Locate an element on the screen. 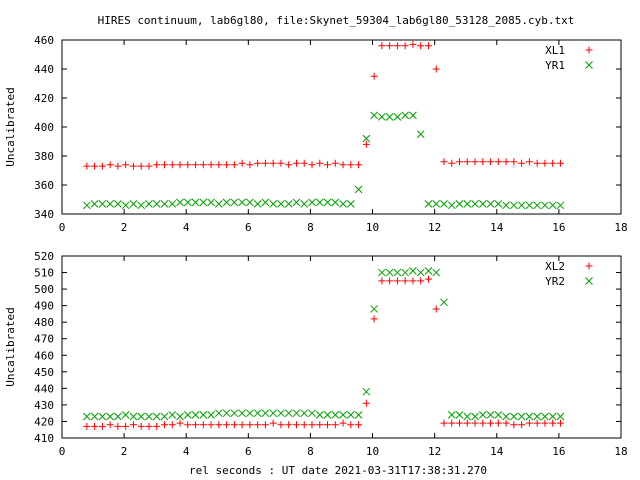 This screenshot has width=640, height=480. x-tick-label: 4 is located at coordinates (186, 451).